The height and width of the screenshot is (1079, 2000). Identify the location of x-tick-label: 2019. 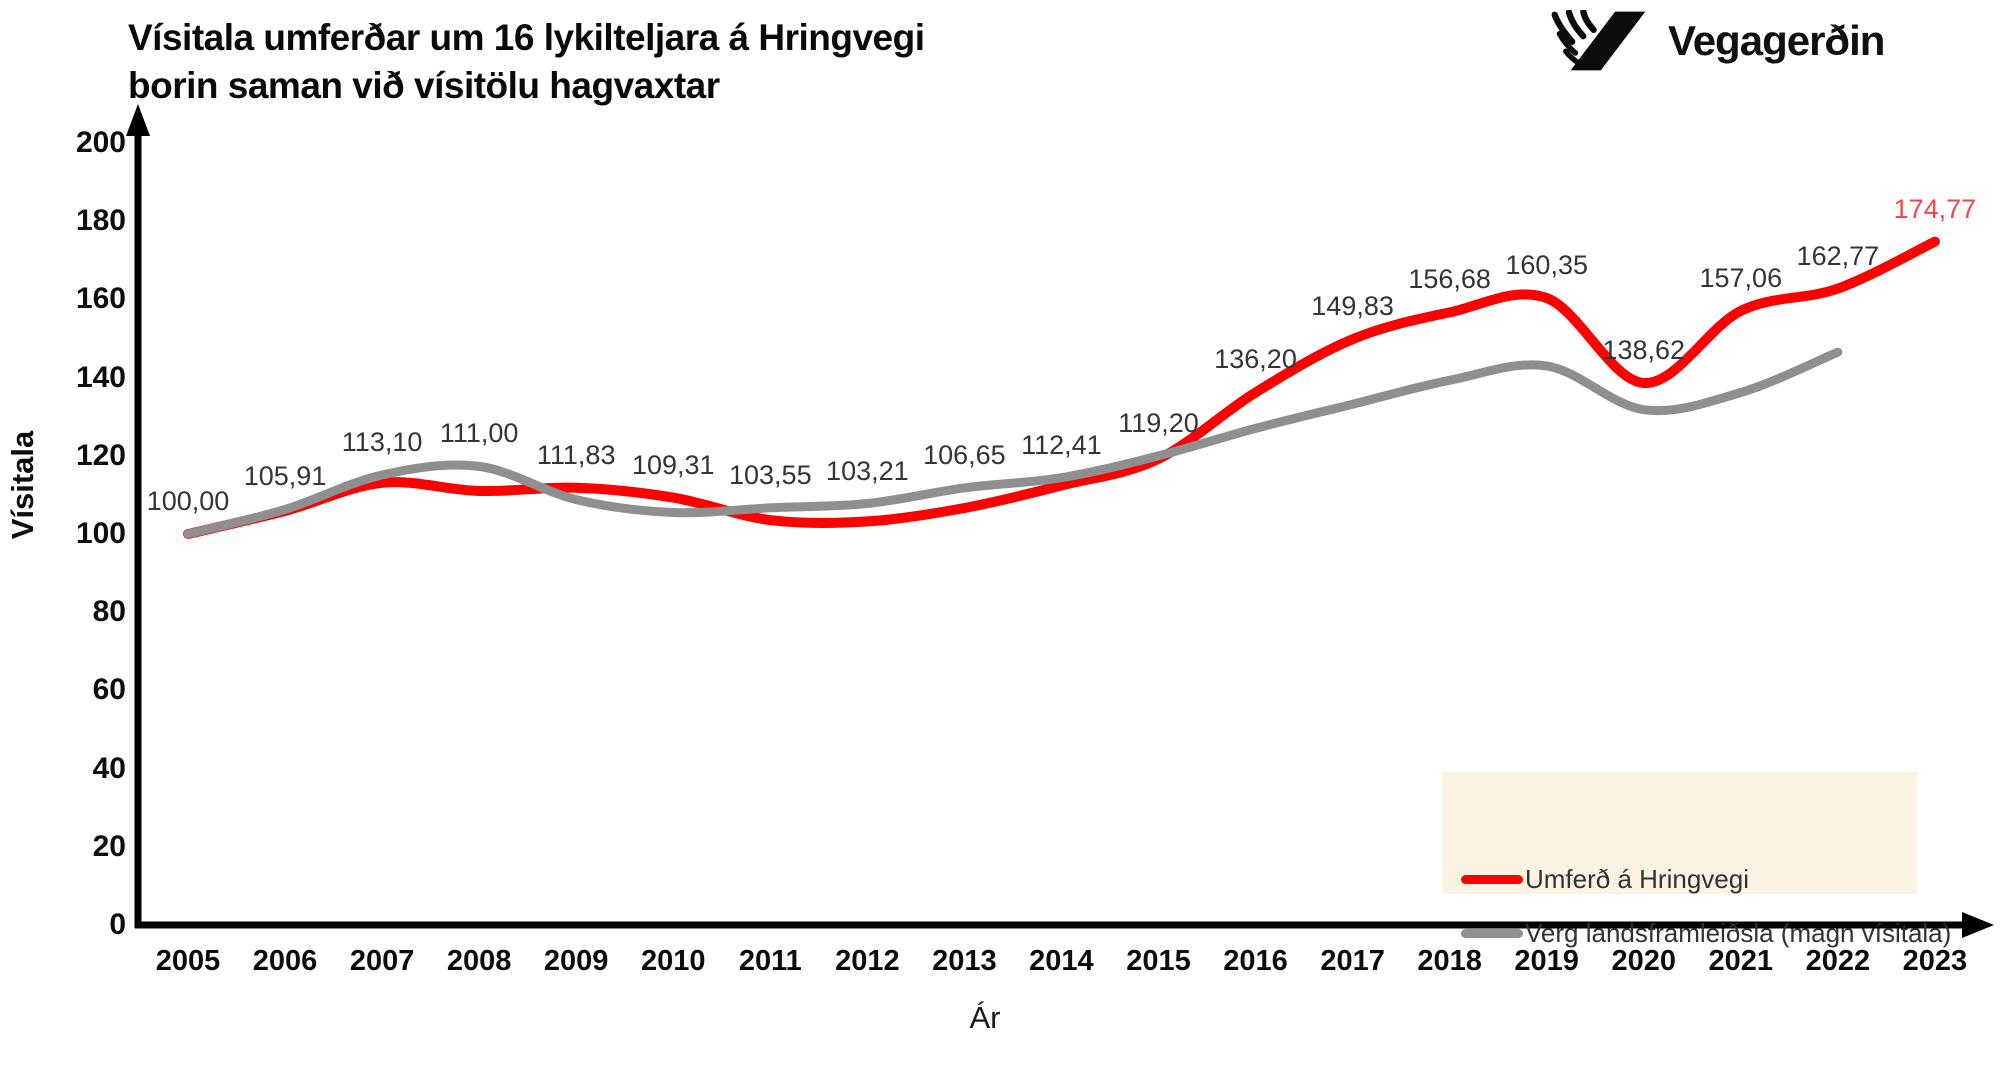
(1546, 961).